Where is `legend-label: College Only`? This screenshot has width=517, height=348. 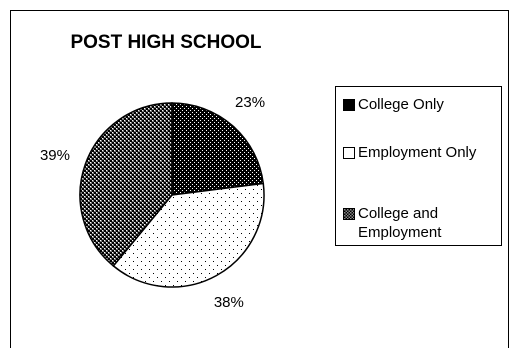
legend-label: College Only is located at coordinates (401, 104).